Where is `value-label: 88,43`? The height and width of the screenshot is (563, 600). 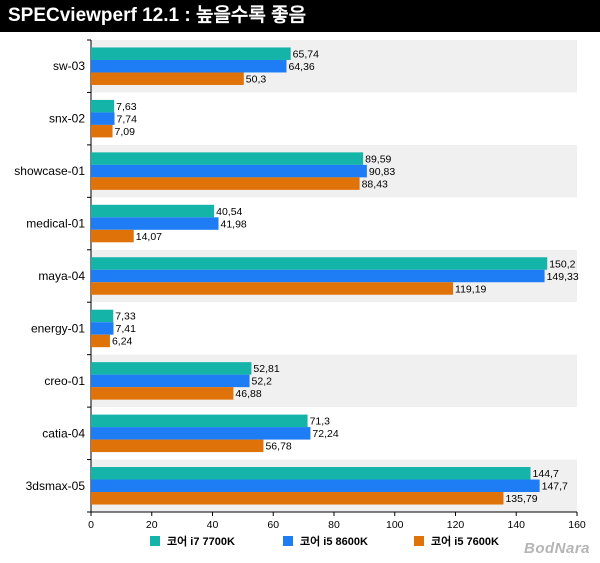 value-label: 88,43 is located at coordinates (375, 184).